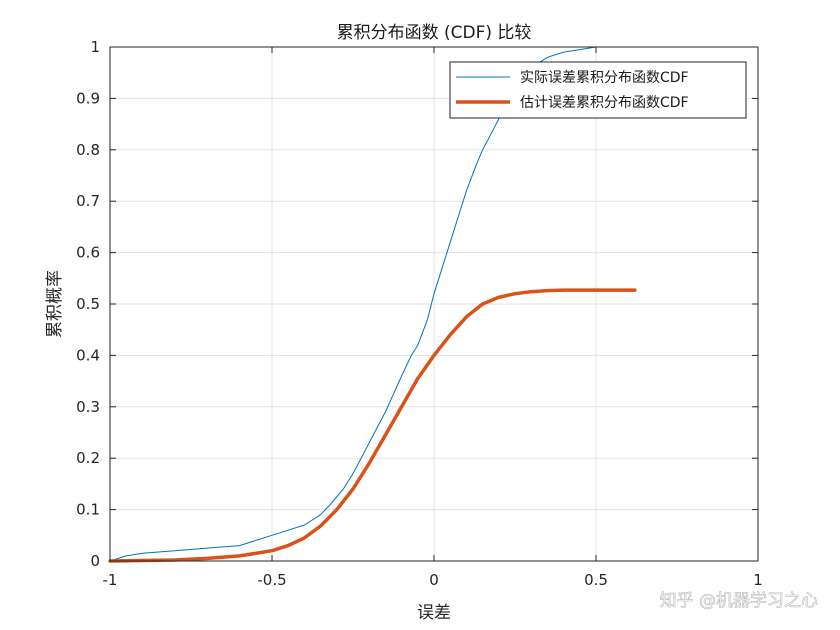 This screenshot has width=840, height=630. Describe the element at coordinates (434, 613) in the screenshot. I see `x-axis-label: 误差` at that location.